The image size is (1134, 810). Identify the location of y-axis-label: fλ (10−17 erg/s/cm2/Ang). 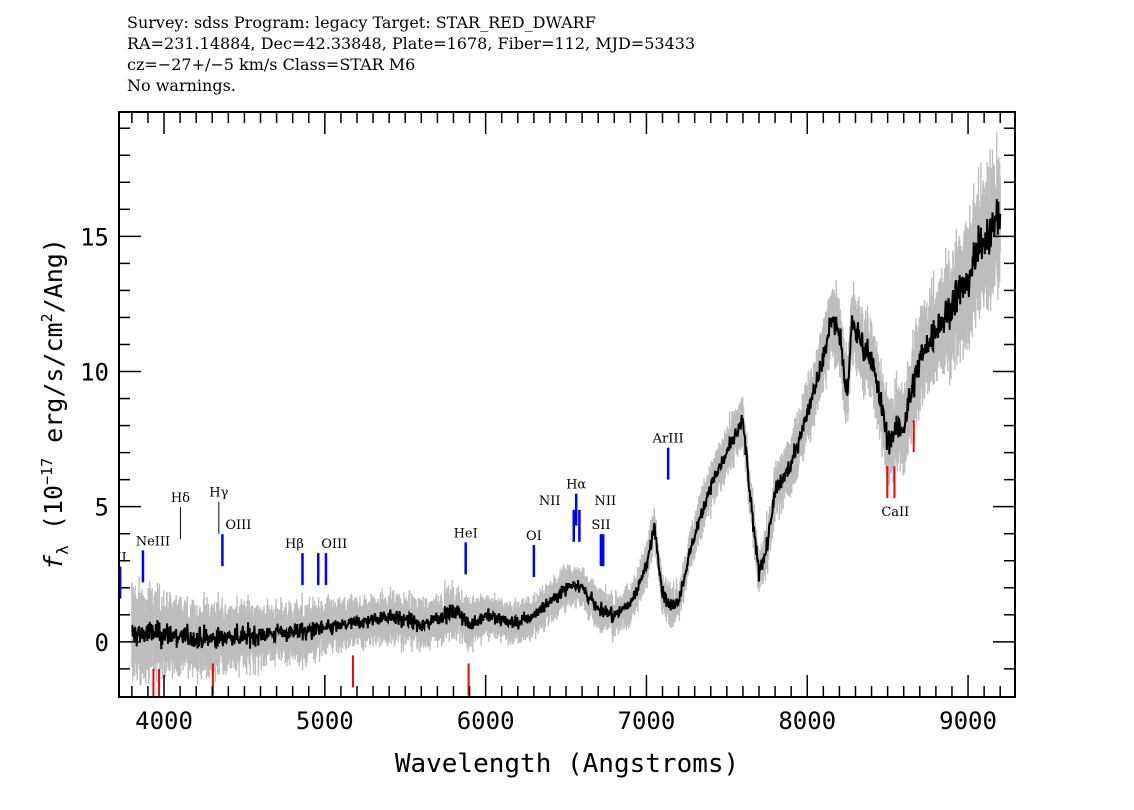
(55, 404).